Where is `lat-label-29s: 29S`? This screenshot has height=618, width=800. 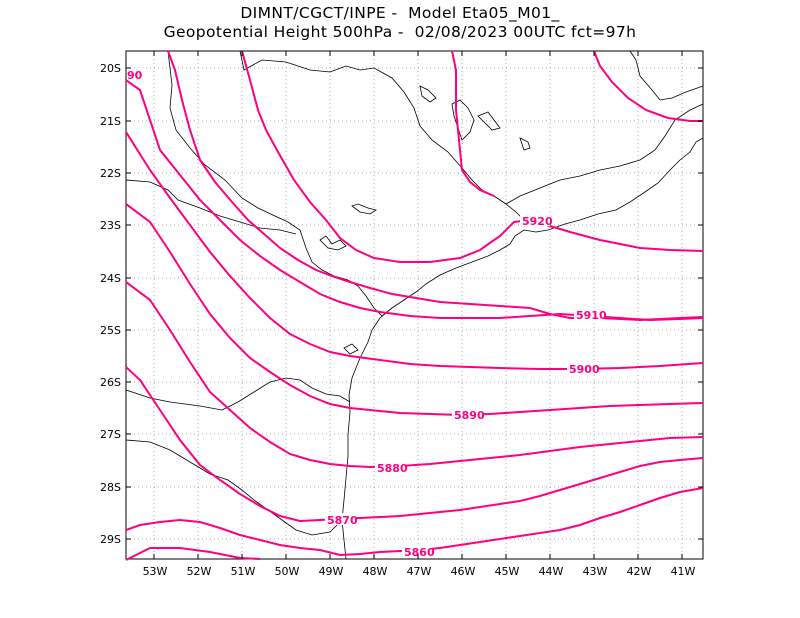
lat-label-29s: 29S is located at coordinates (110, 539).